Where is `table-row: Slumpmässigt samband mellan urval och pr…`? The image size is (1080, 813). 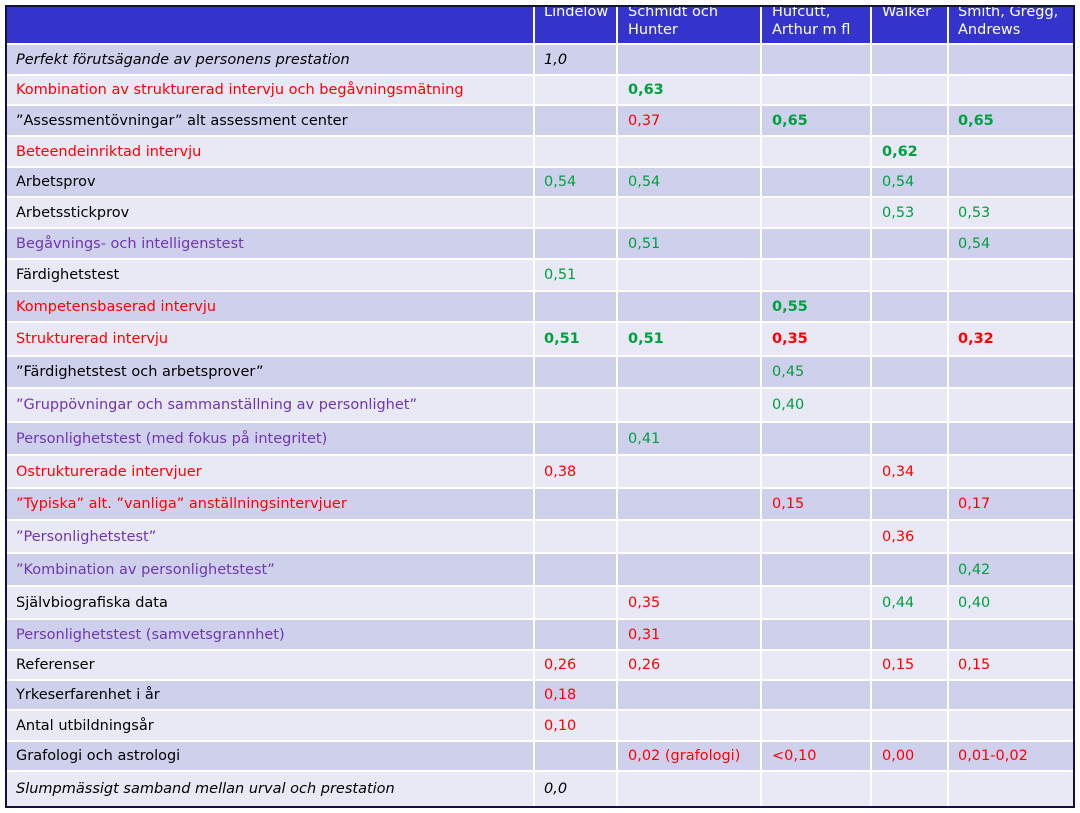
table-row: Slumpmässigt samband mellan urval och pr… is located at coordinates (540, 789).